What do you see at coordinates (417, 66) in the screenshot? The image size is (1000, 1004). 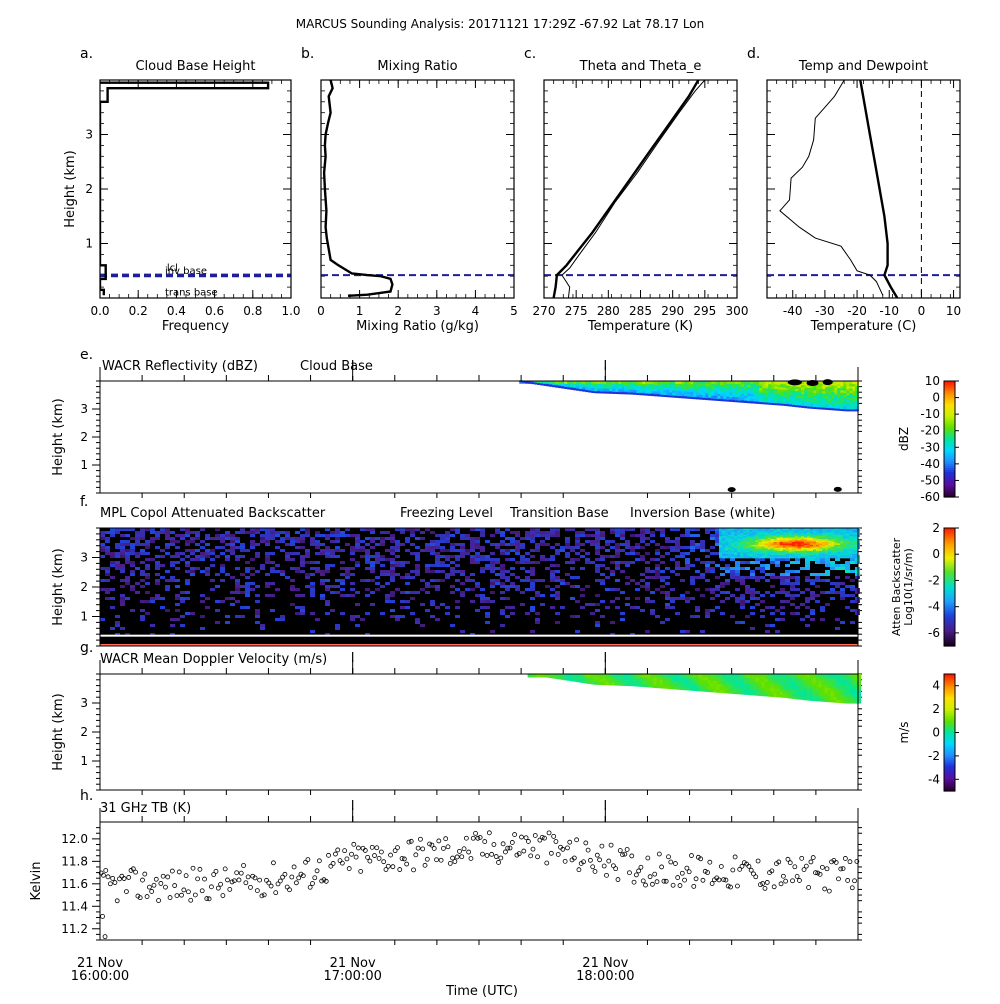 I see `panel-title: Mixing Ratio` at bounding box center [417, 66].